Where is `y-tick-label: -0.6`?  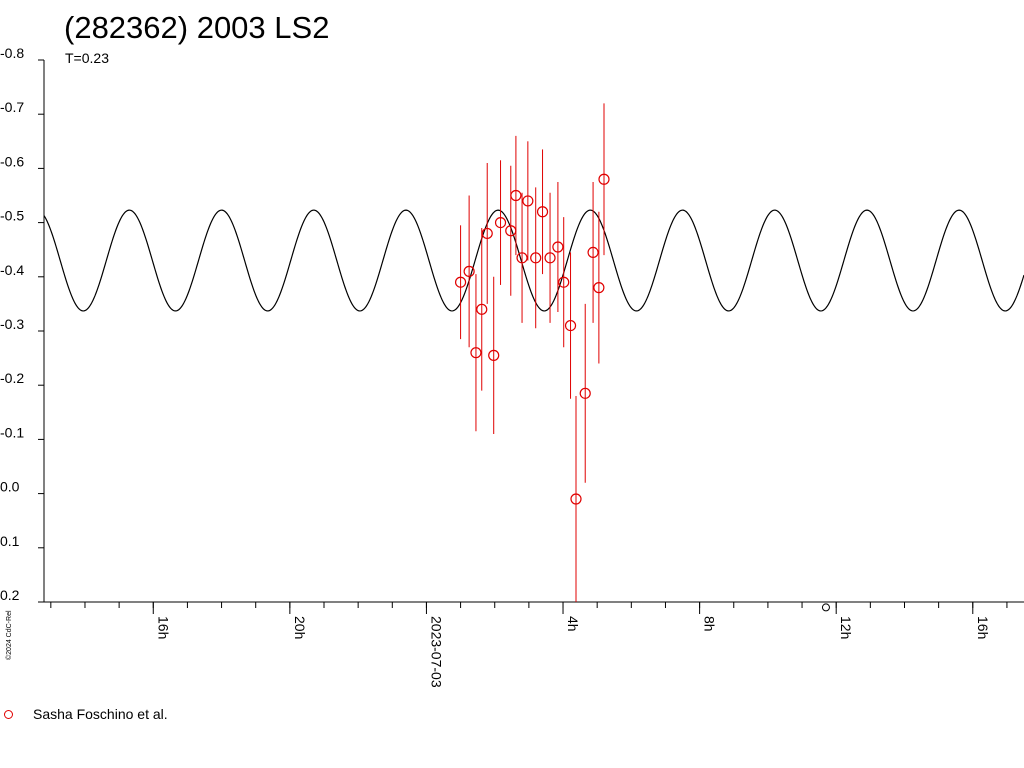
y-tick-label: -0.6 is located at coordinates (12, 161).